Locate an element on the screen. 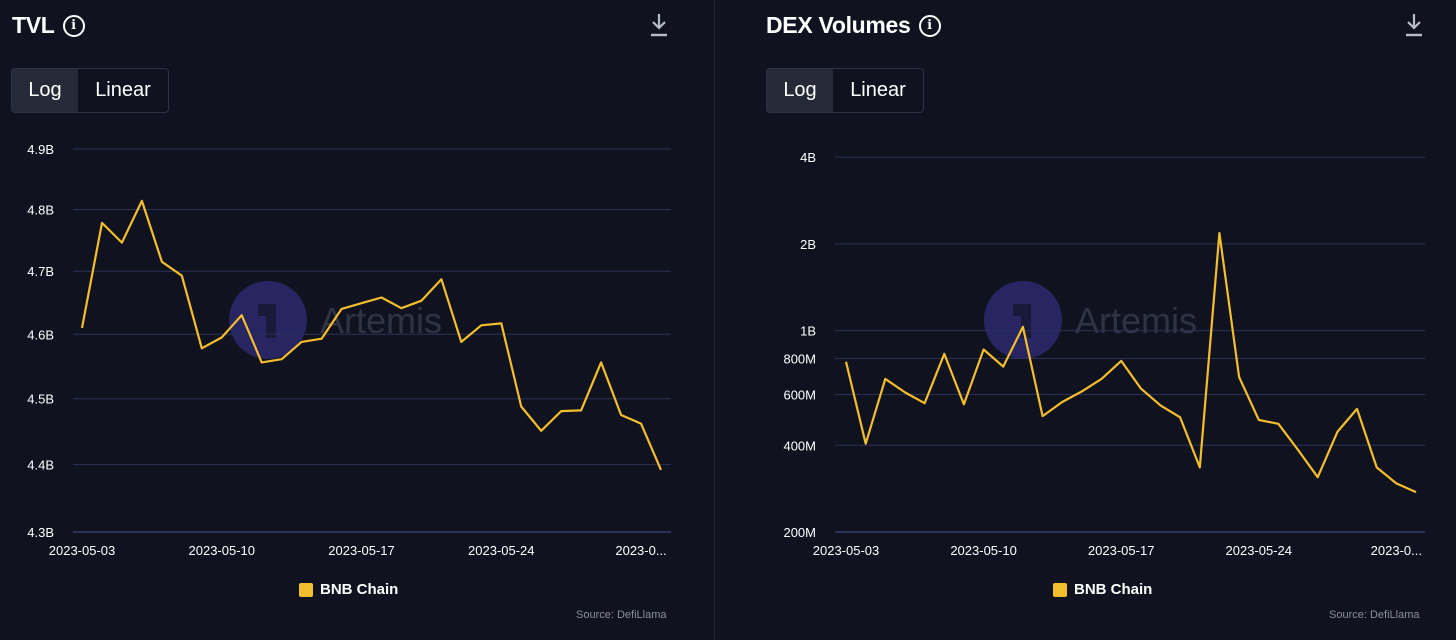 This screenshot has width=1456, height=640. y-tick-label: 600M is located at coordinates (799, 395).